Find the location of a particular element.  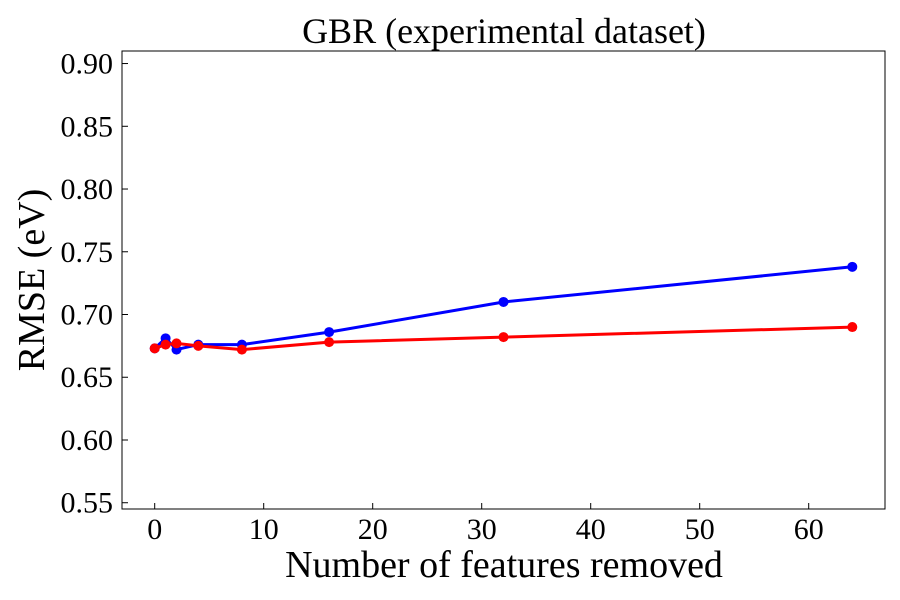

x-tick-label: 60 is located at coordinates (809, 529).